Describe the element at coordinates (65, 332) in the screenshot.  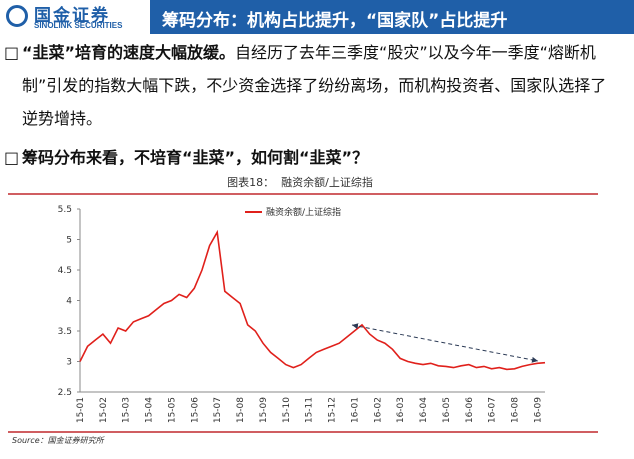
I see `y-tick-label: 3.5` at that location.